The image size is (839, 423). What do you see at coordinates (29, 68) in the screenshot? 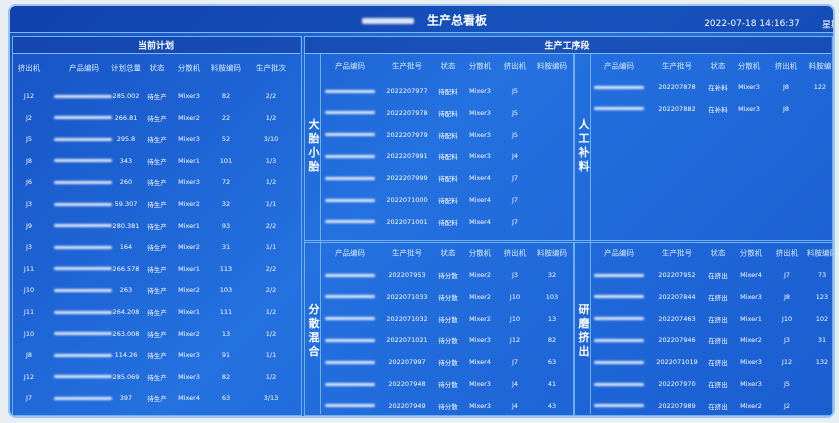
I see `column-header: 挤出机` at bounding box center [29, 68].